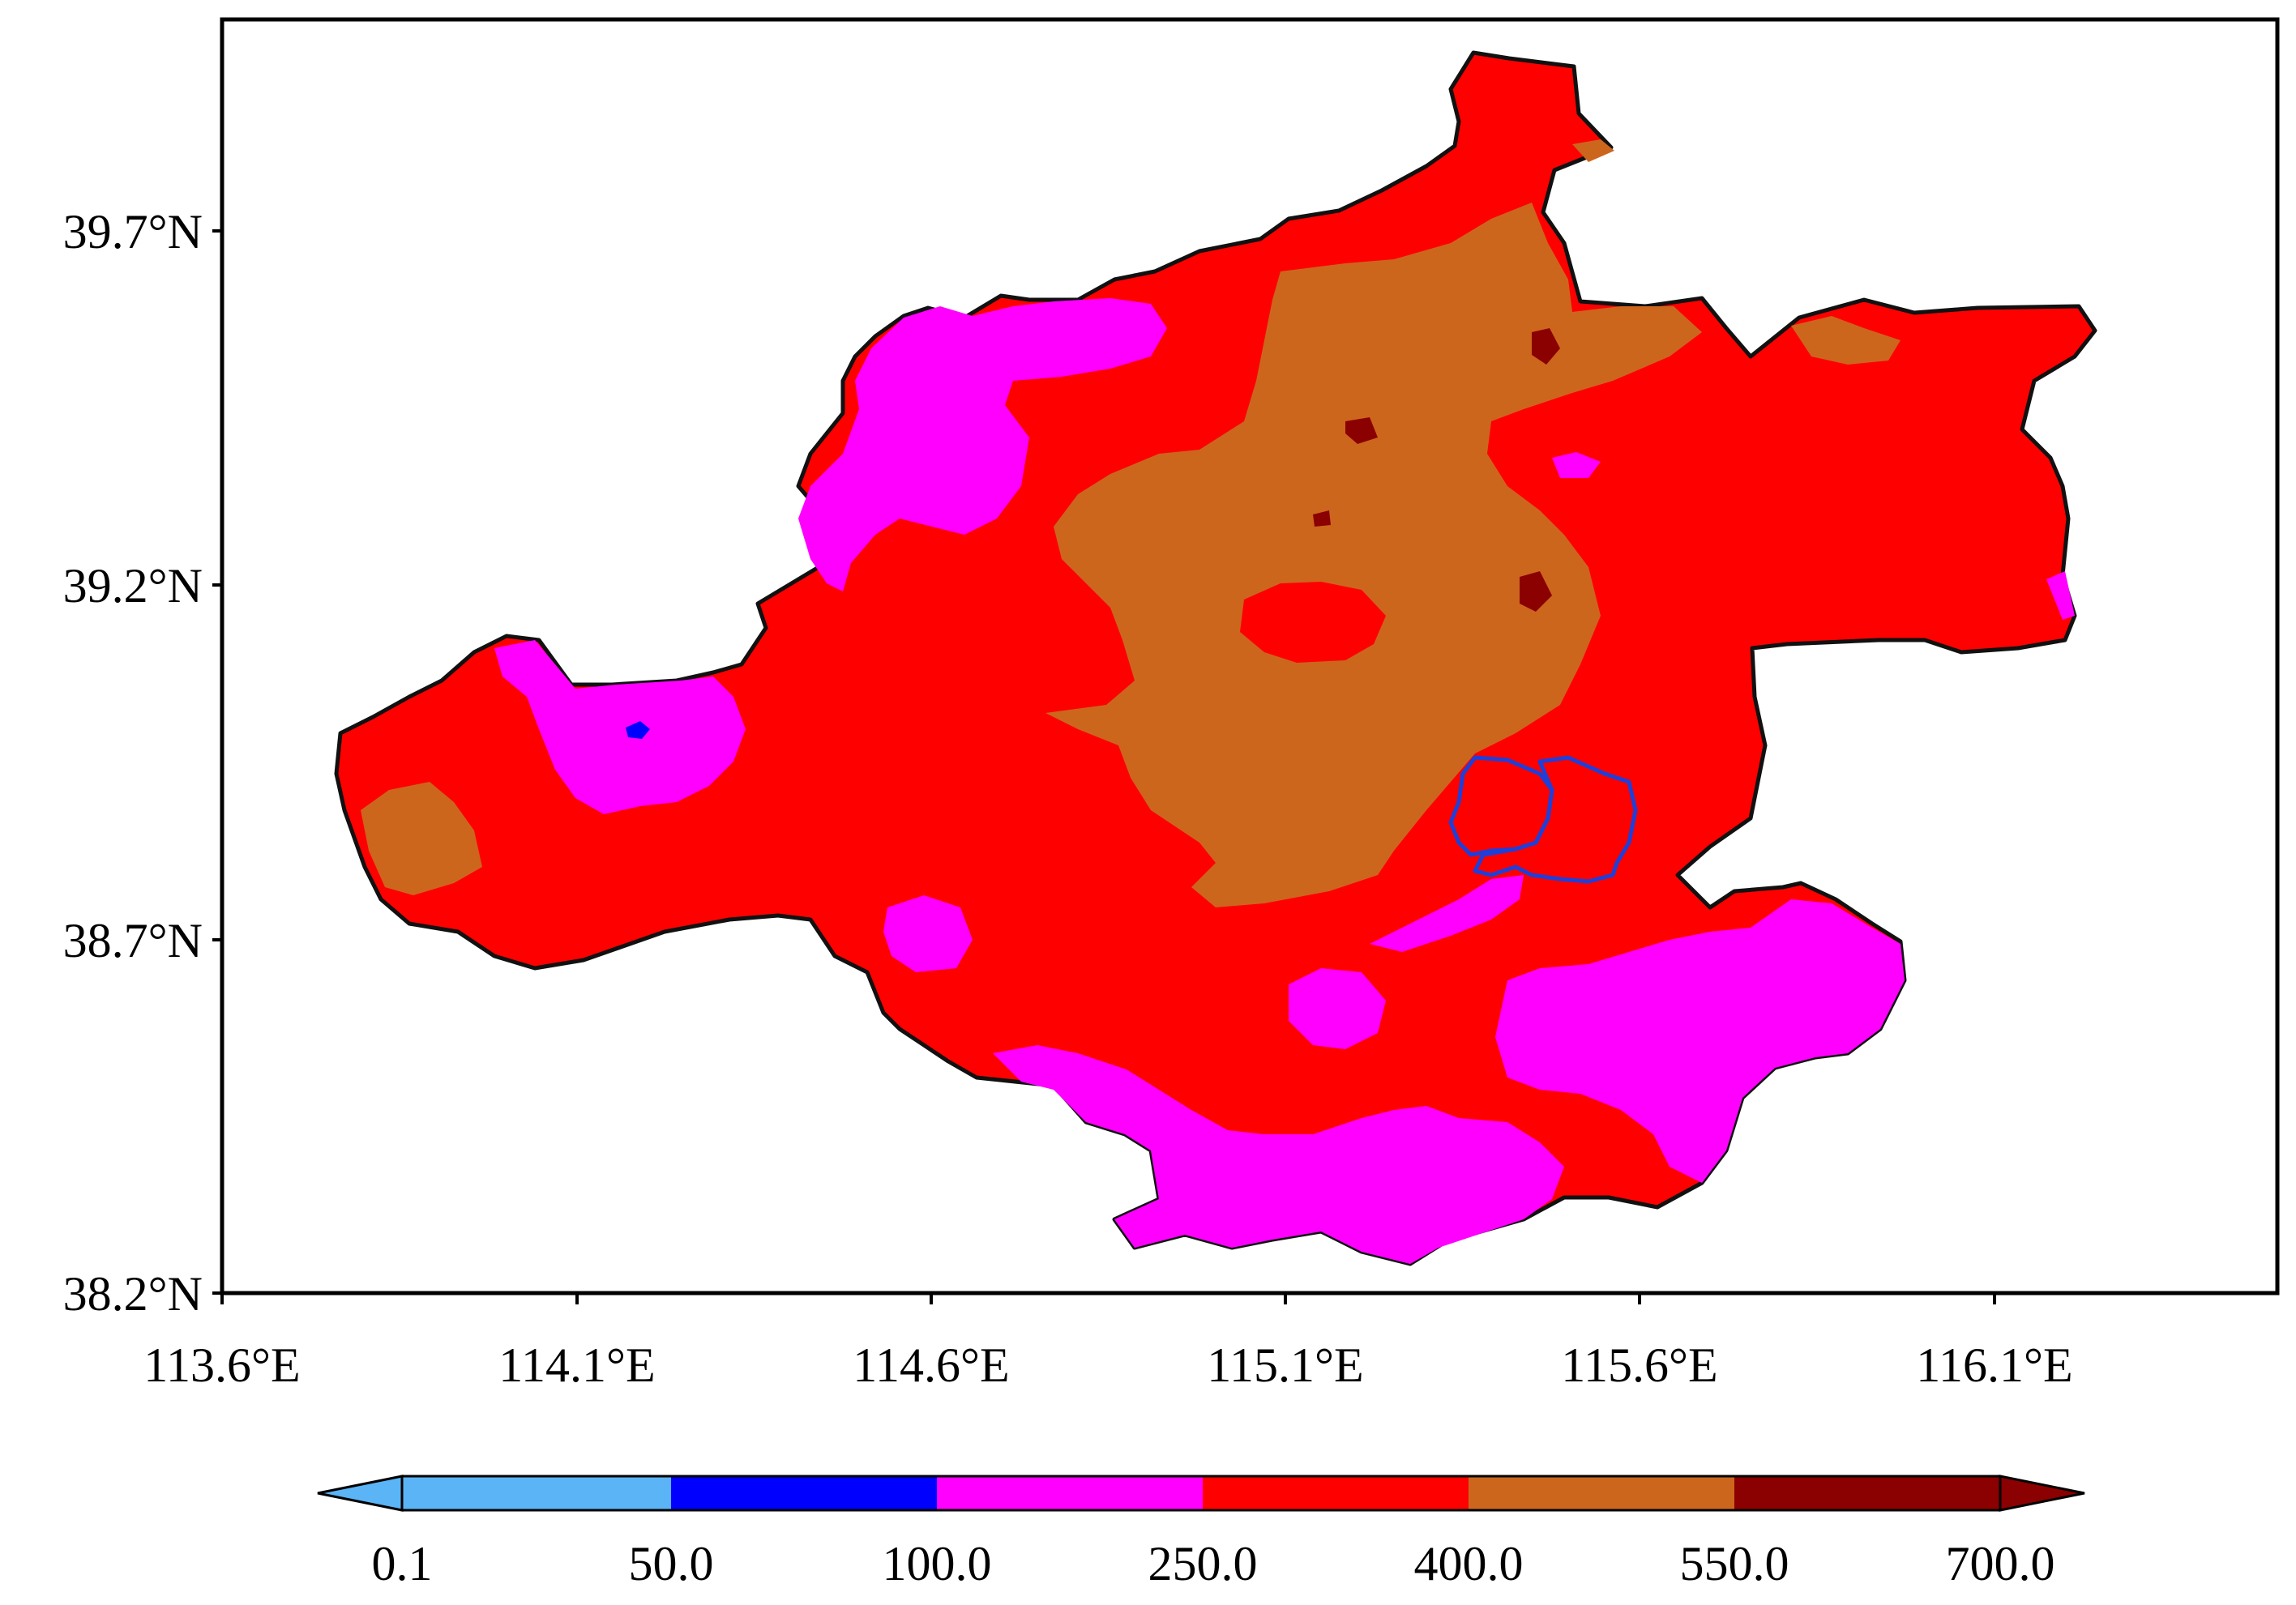  What do you see at coordinates (1734, 1563) in the screenshot?
I see `colorbar-label: 550.0` at bounding box center [1734, 1563].